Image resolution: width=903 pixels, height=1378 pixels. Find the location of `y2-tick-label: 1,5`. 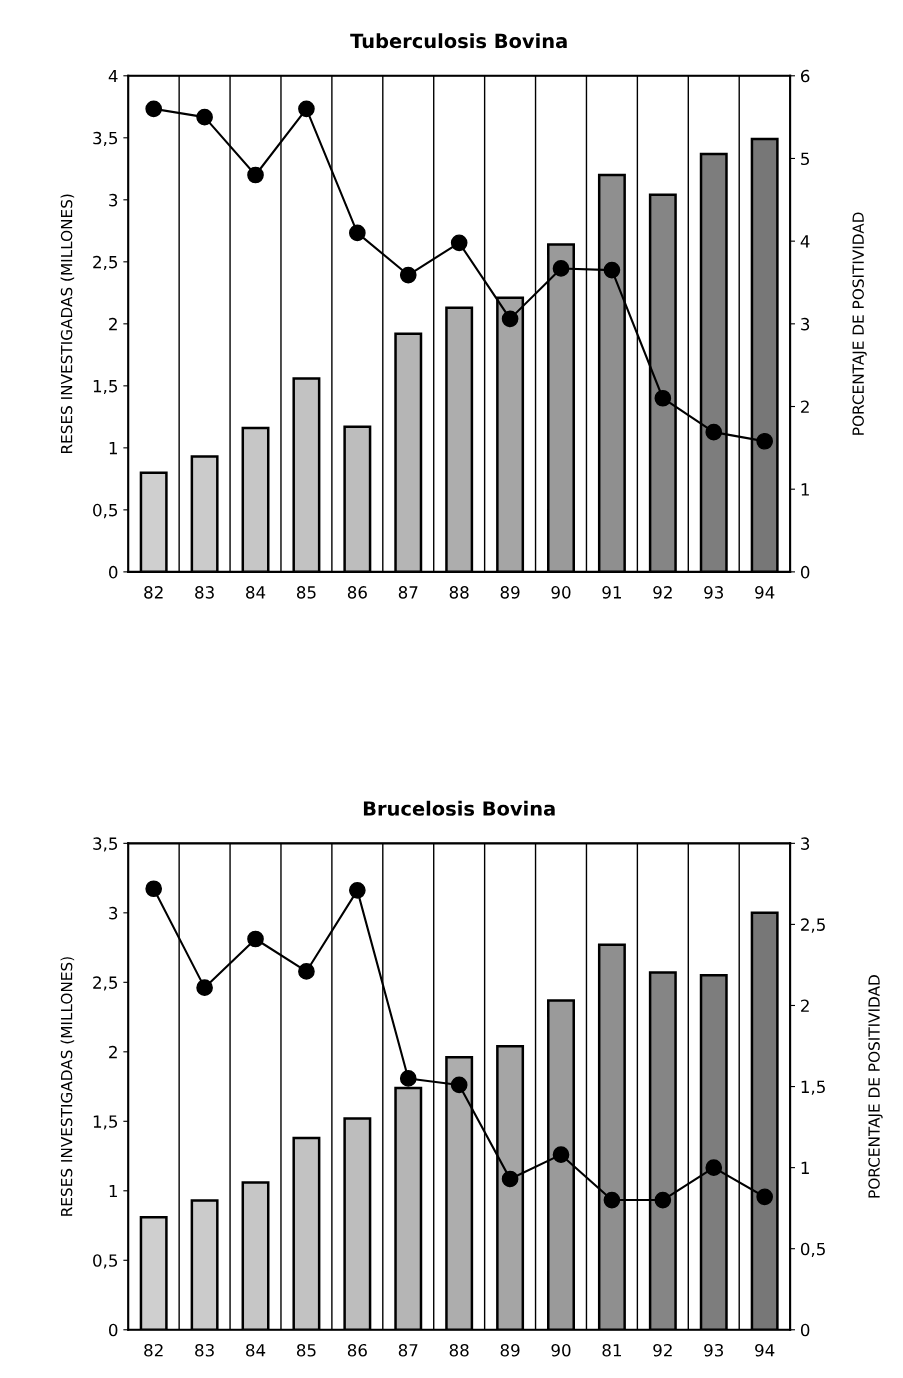

y2-tick-label: 1,5 is located at coordinates (813, 1087).